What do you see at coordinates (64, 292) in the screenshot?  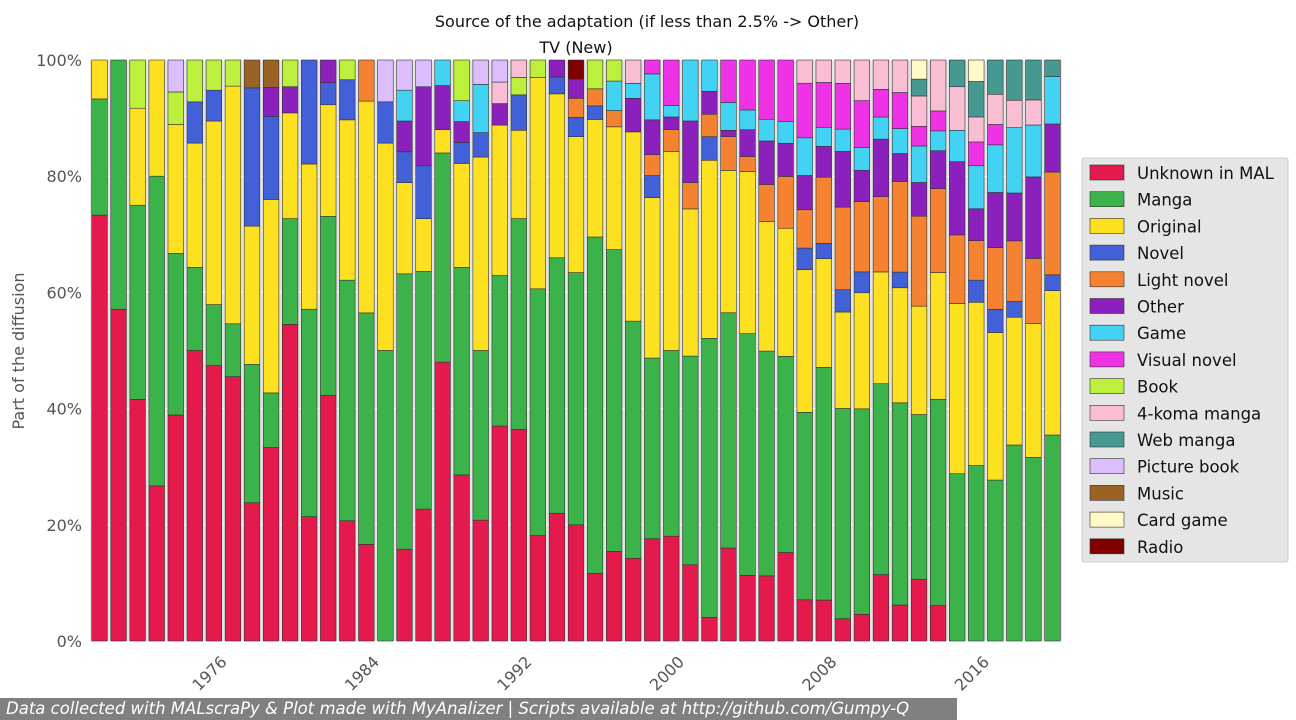 I see `y-tick-label: 60%` at bounding box center [64, 292].